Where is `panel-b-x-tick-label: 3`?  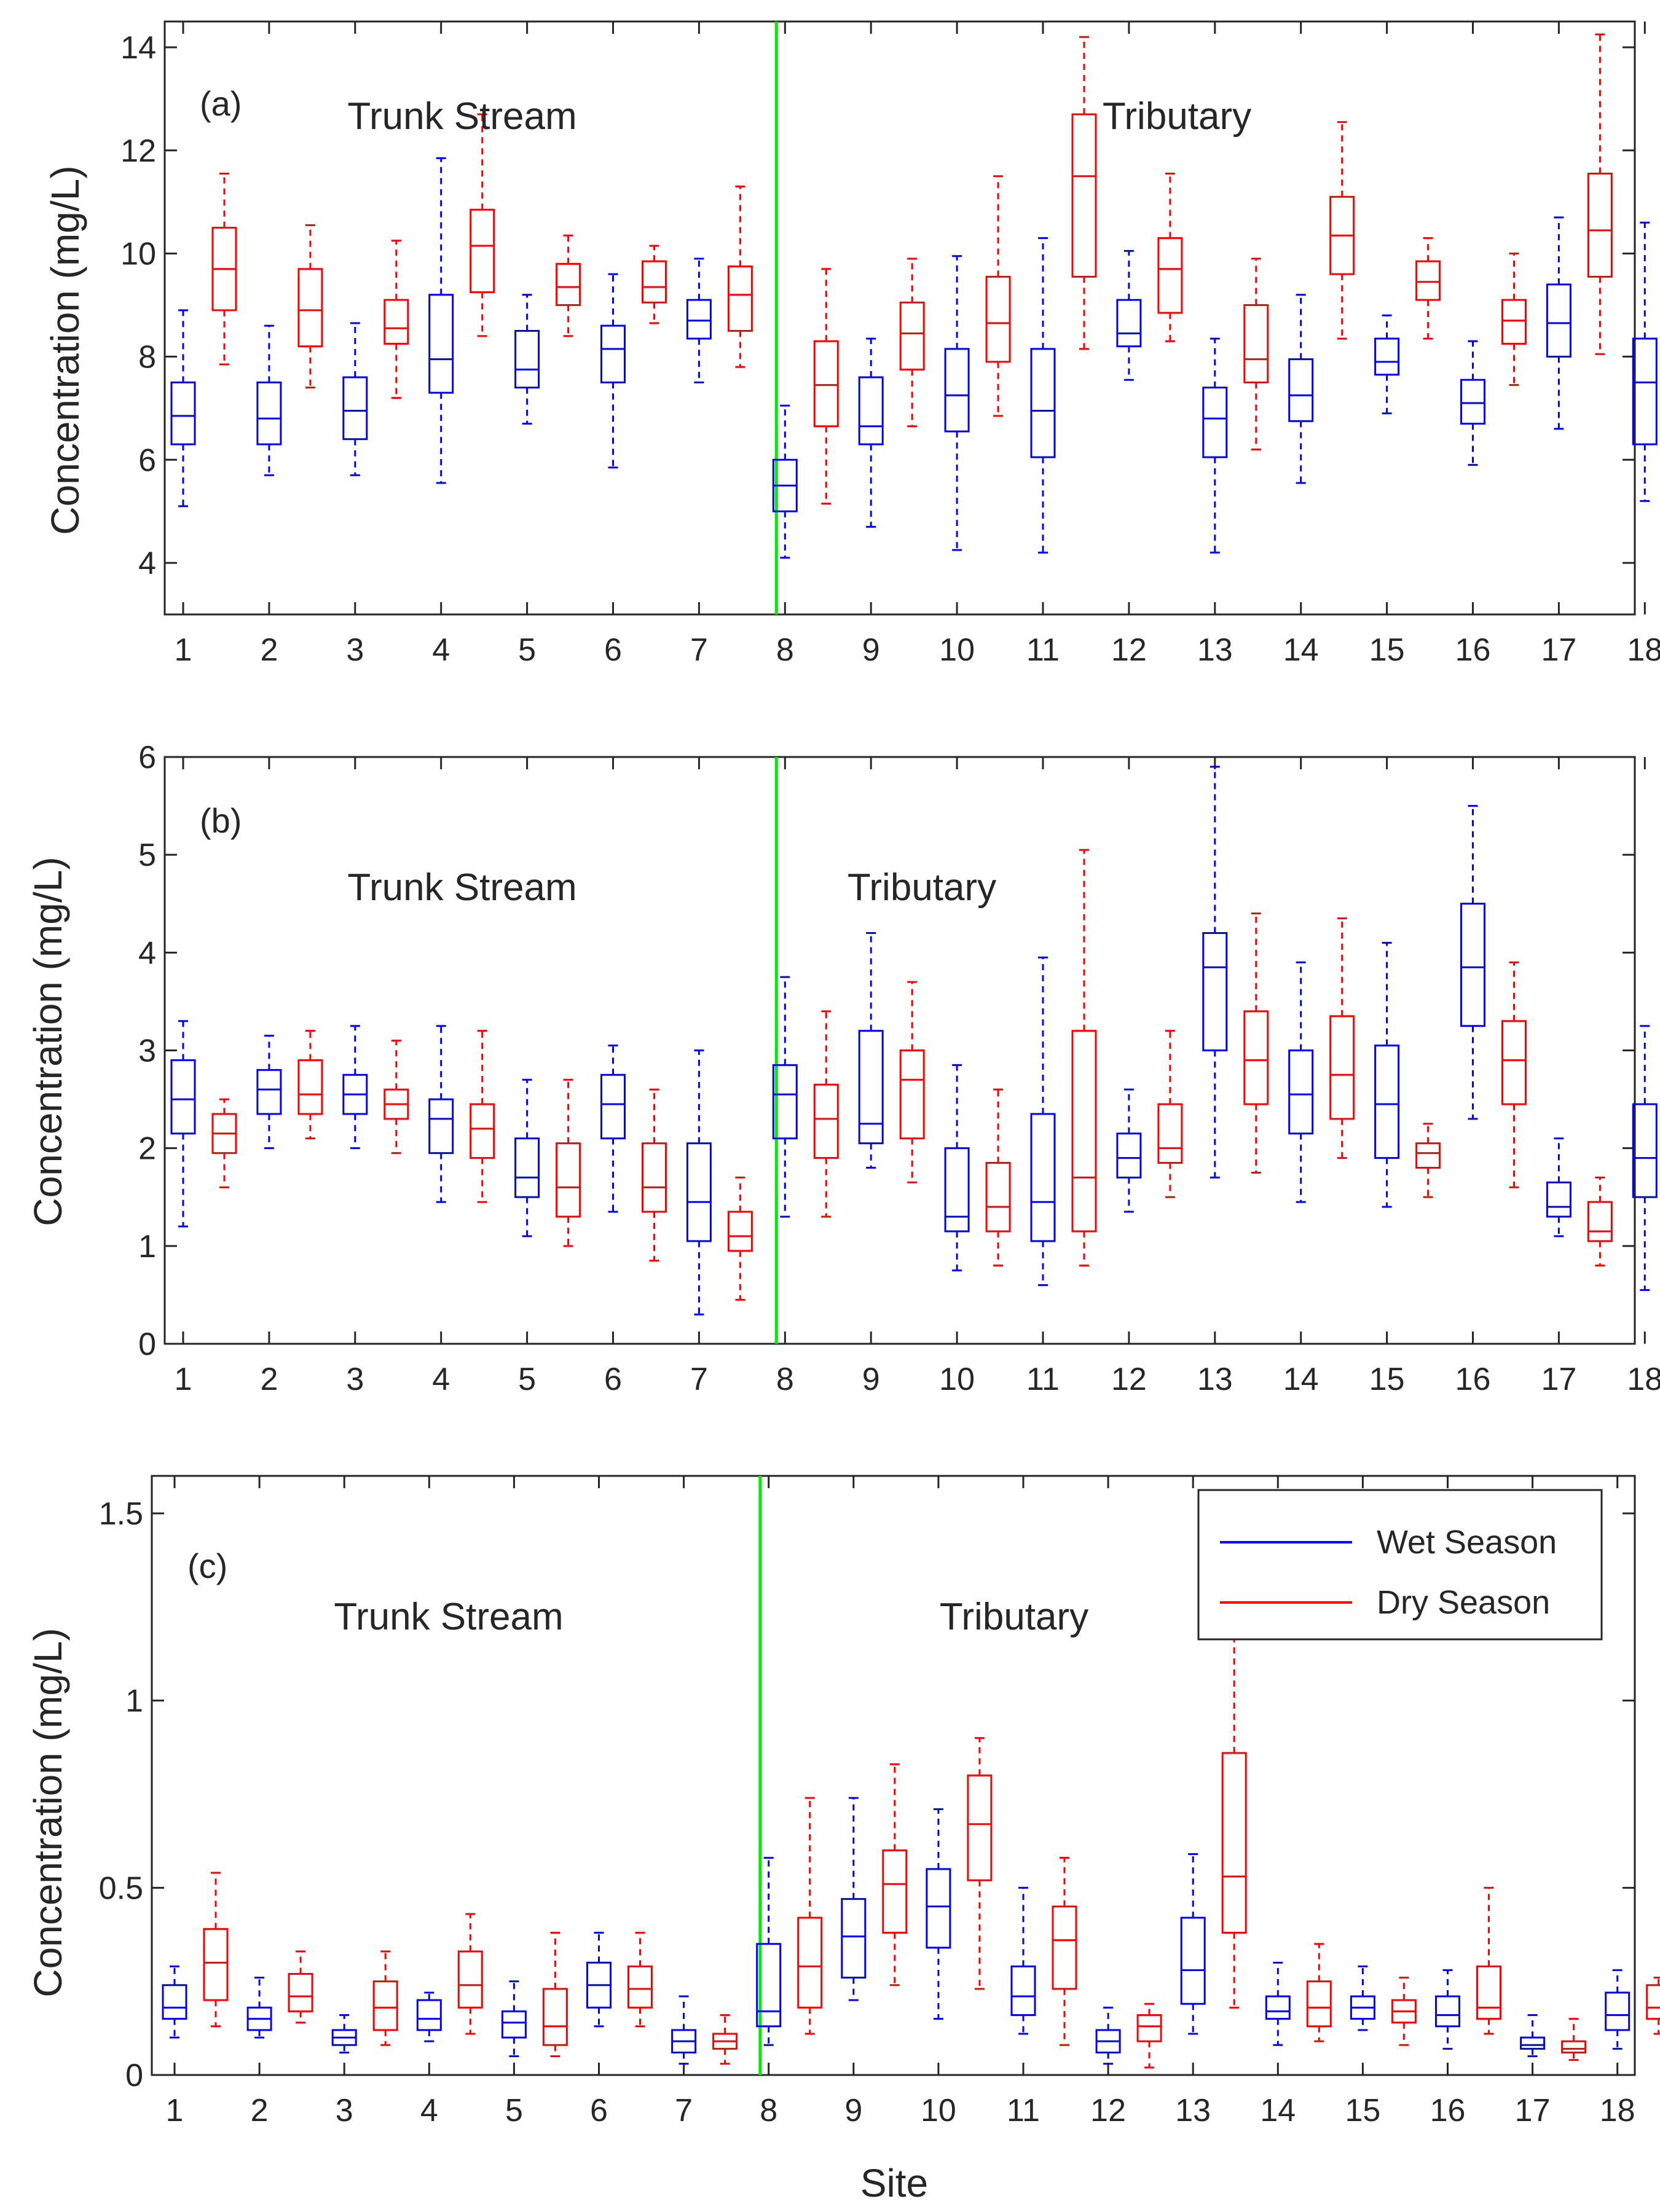 panel-b-x-tick-label: 3 is located at coordinates (355, 1379).